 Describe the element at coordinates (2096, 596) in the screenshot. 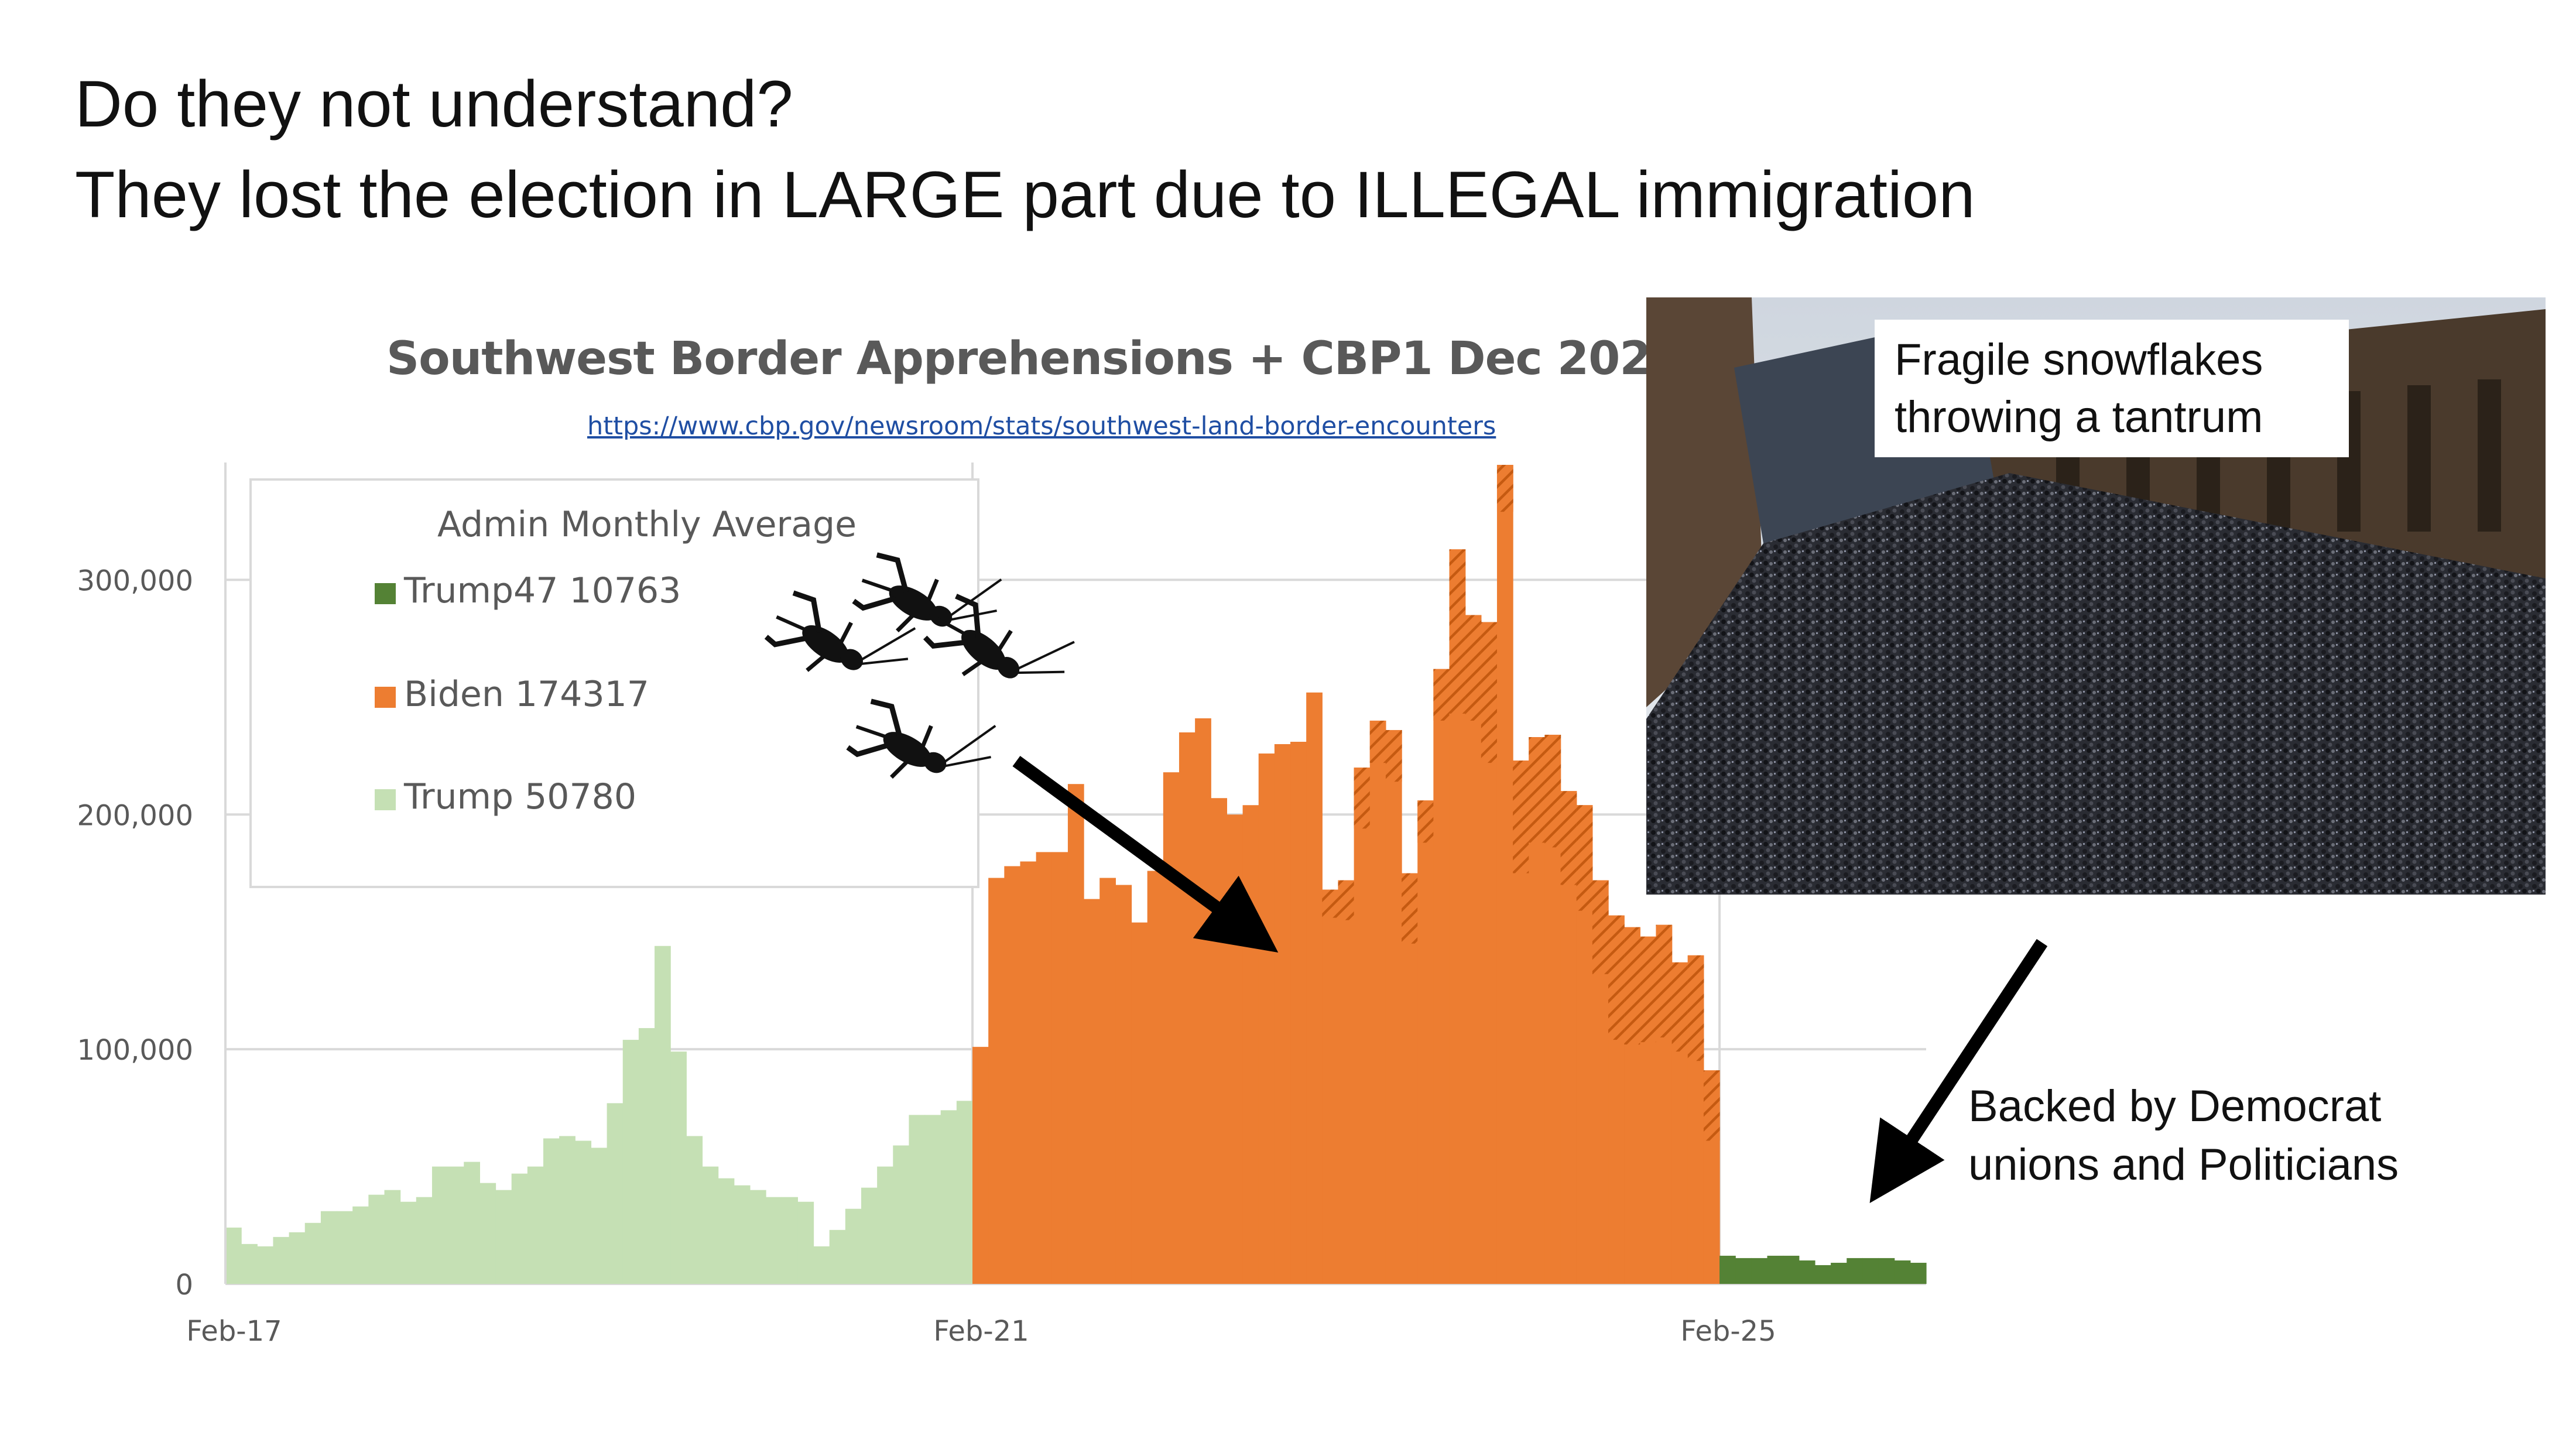

I see `protest-photo: Fragile snowflakes throwing a tantrum` at that location.